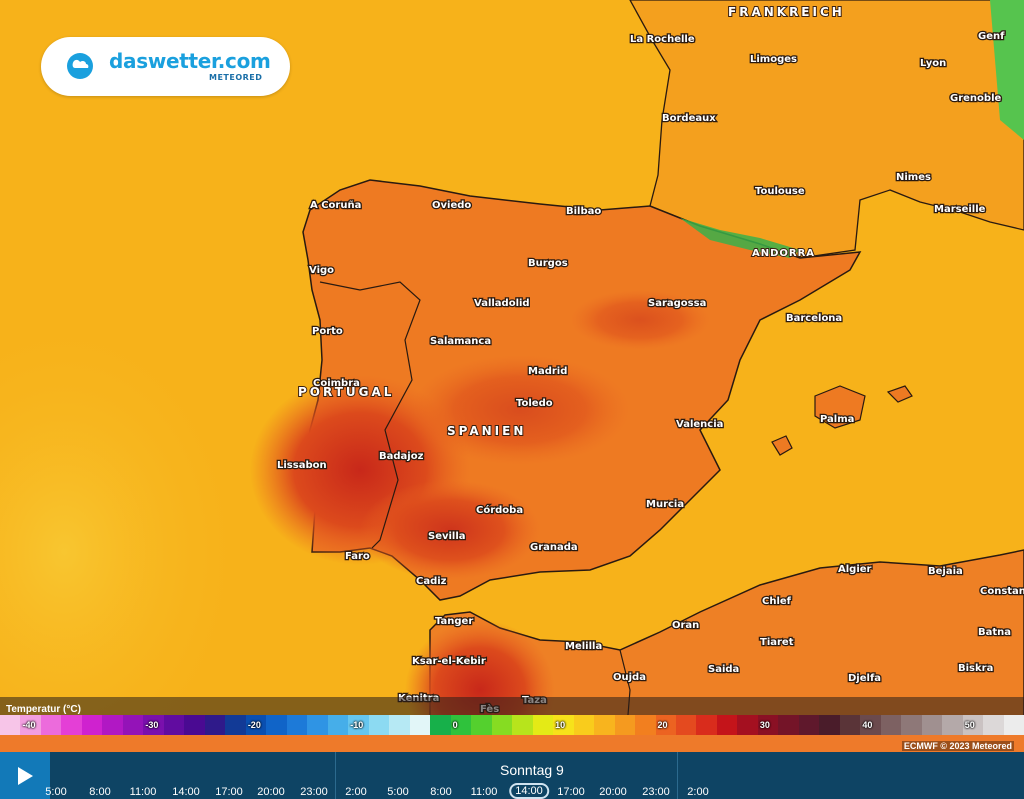 This screenshot has height=799, width=1024. I want to click on legend-swatch: -20, so click(256, 725).